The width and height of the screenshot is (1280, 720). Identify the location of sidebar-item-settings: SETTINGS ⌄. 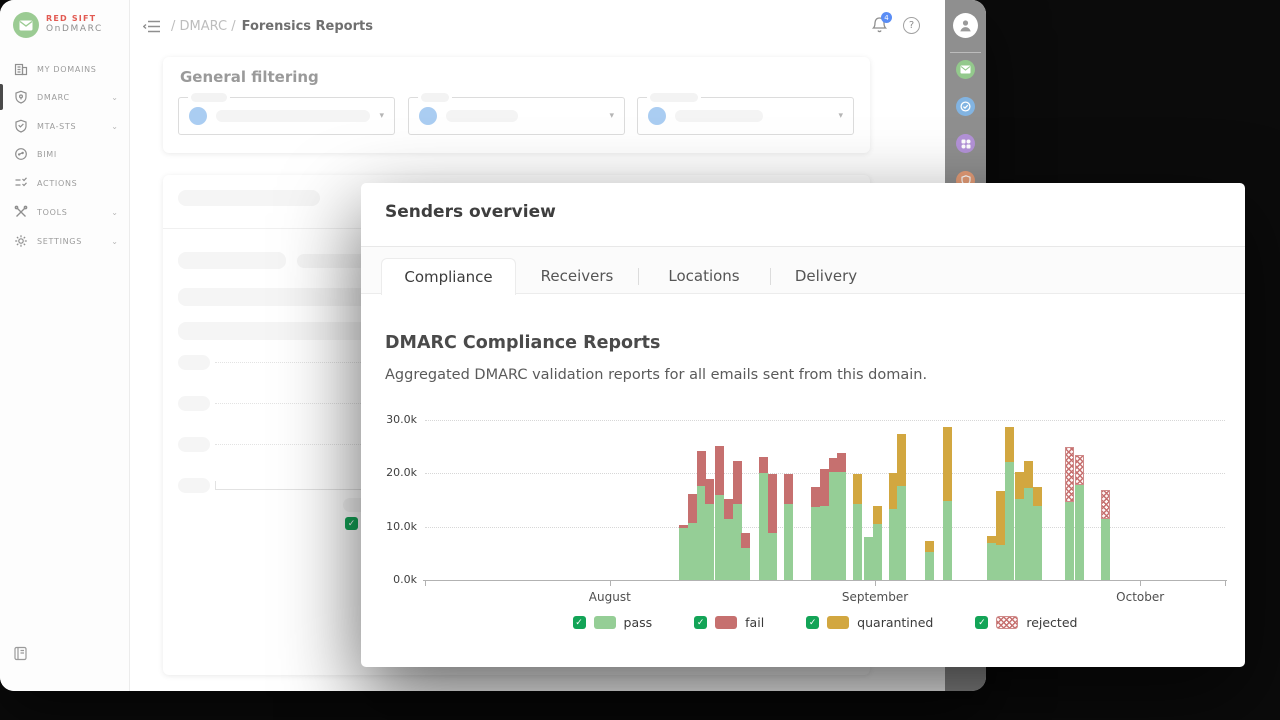
(65, 241).